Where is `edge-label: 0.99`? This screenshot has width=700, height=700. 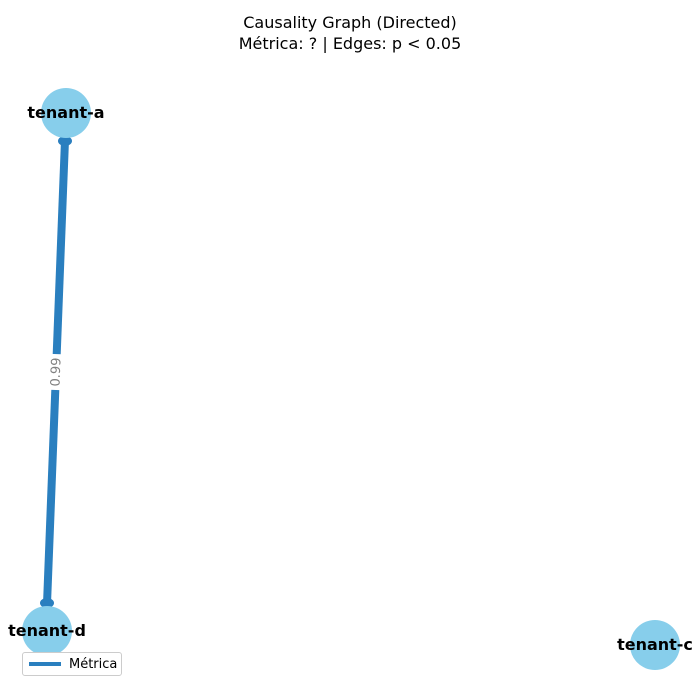
edge-label: 0.99 is located at coordinates (56, 371).